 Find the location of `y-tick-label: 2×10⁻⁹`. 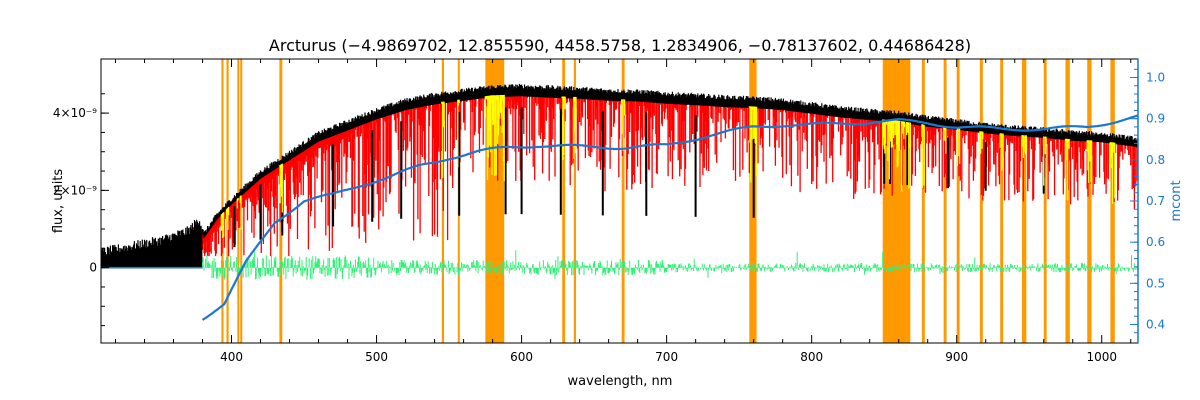

y-tick-label: 2×10⁻⁹ is located at coordinates (75, 190).